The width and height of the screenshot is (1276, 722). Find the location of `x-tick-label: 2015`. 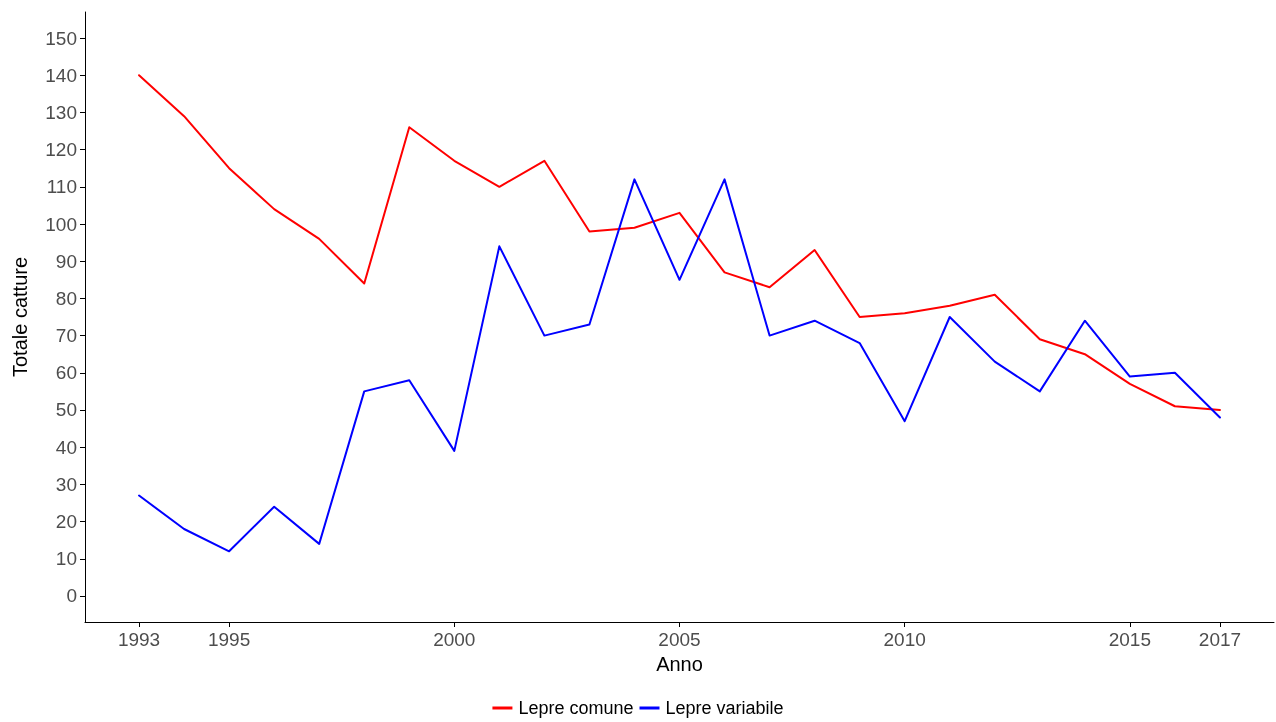

x-tick-label: 2015 is located at coordinates (1130, 639).